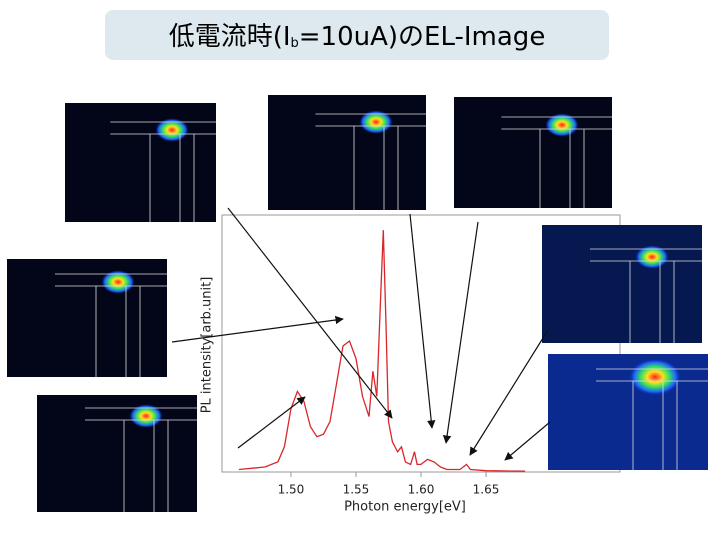 Image resolution: width=720 pixels, height=540 pixels. Describe the element at coordinates (486, 490) in the screenshot. I see `x-tick-label: 1.65` at that location.